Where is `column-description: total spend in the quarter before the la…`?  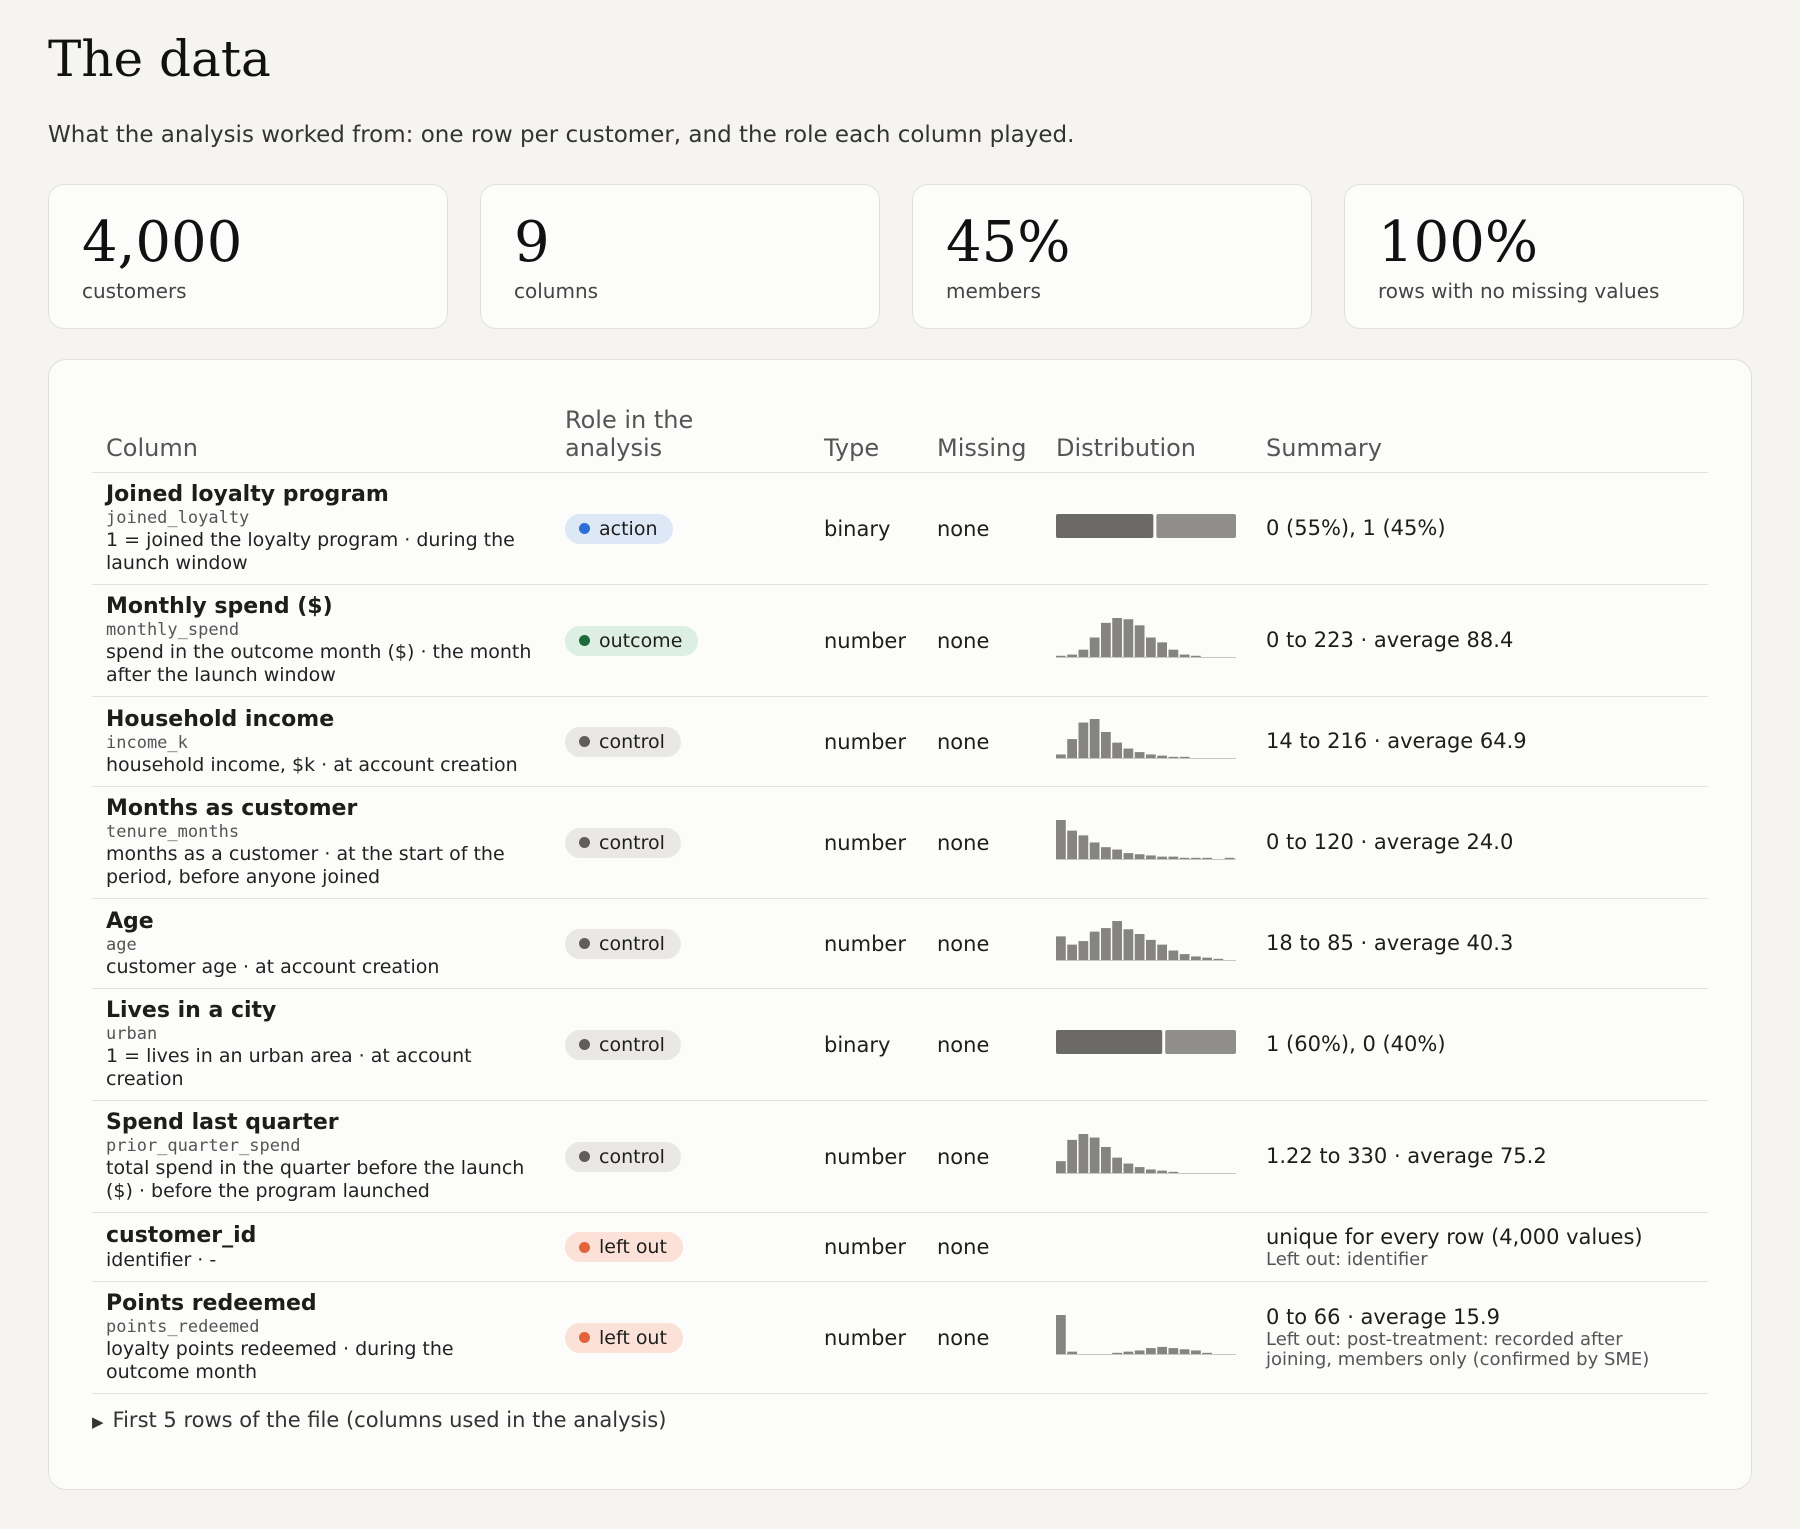 column-description: total spend in the quarter before the la… is located at coordinates (315, 1179).